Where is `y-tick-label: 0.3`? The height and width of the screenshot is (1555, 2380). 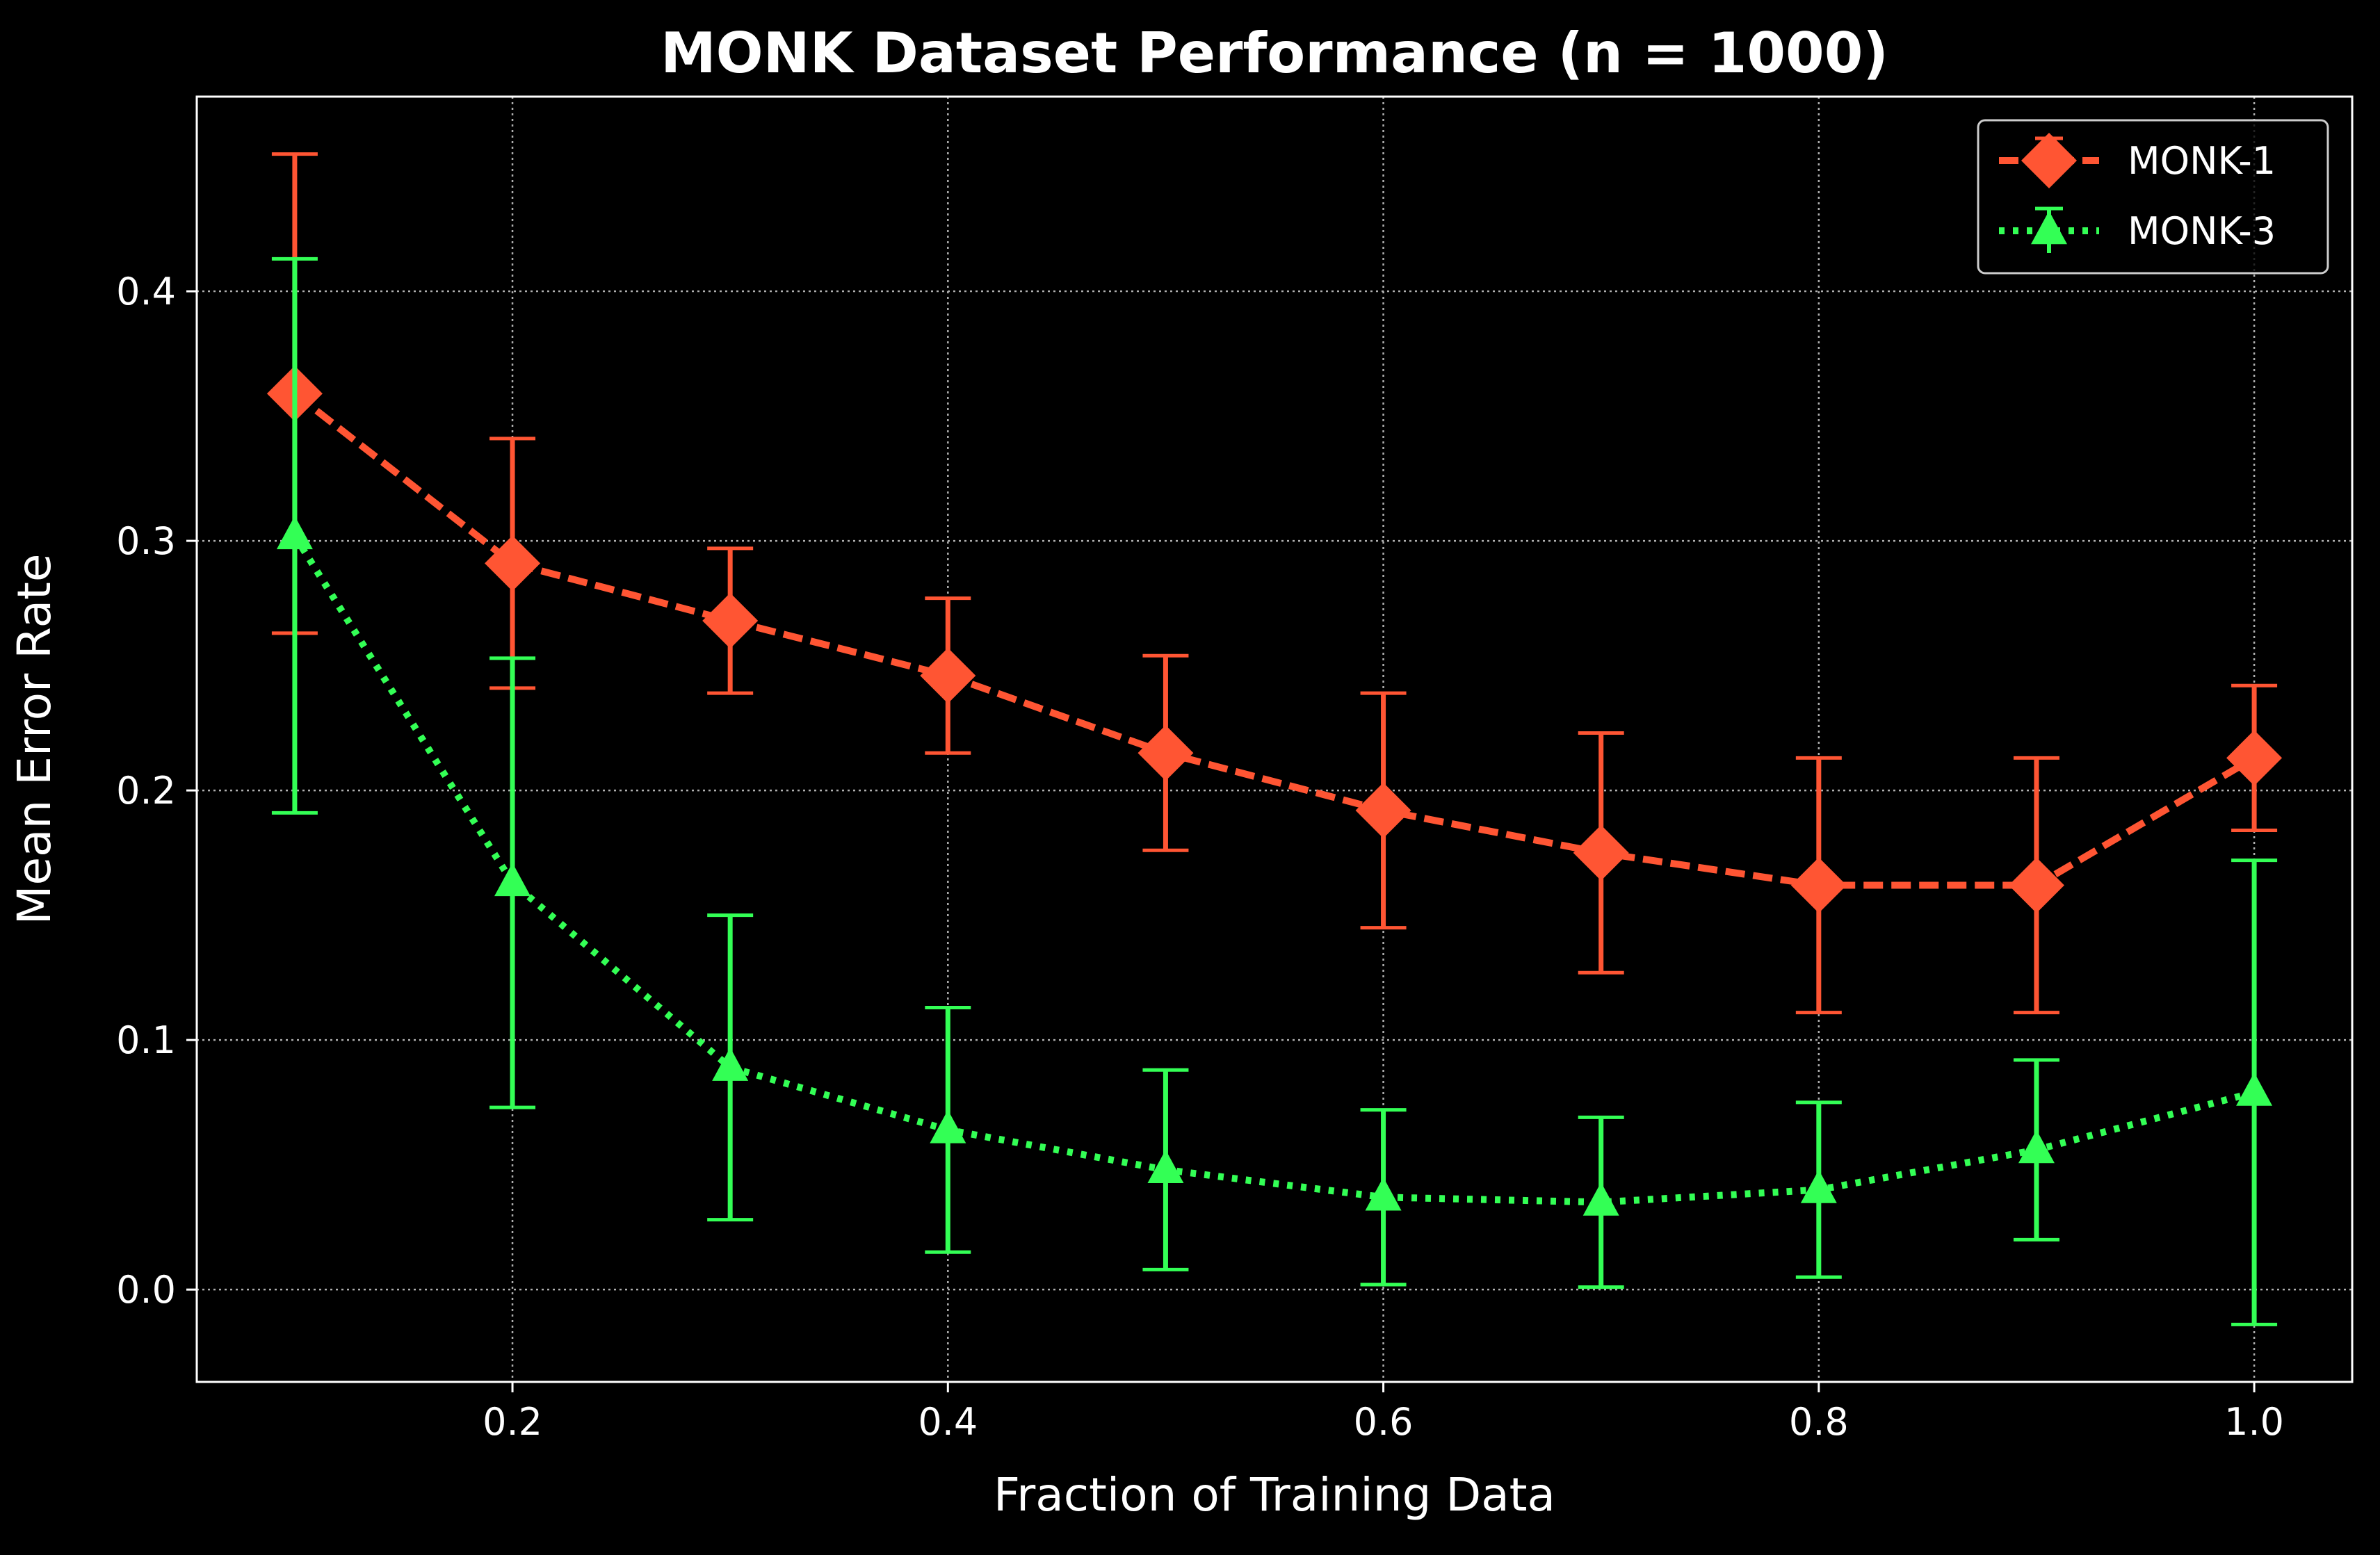
y-tick-label: 0.3 is located at coordinates (146, 541).